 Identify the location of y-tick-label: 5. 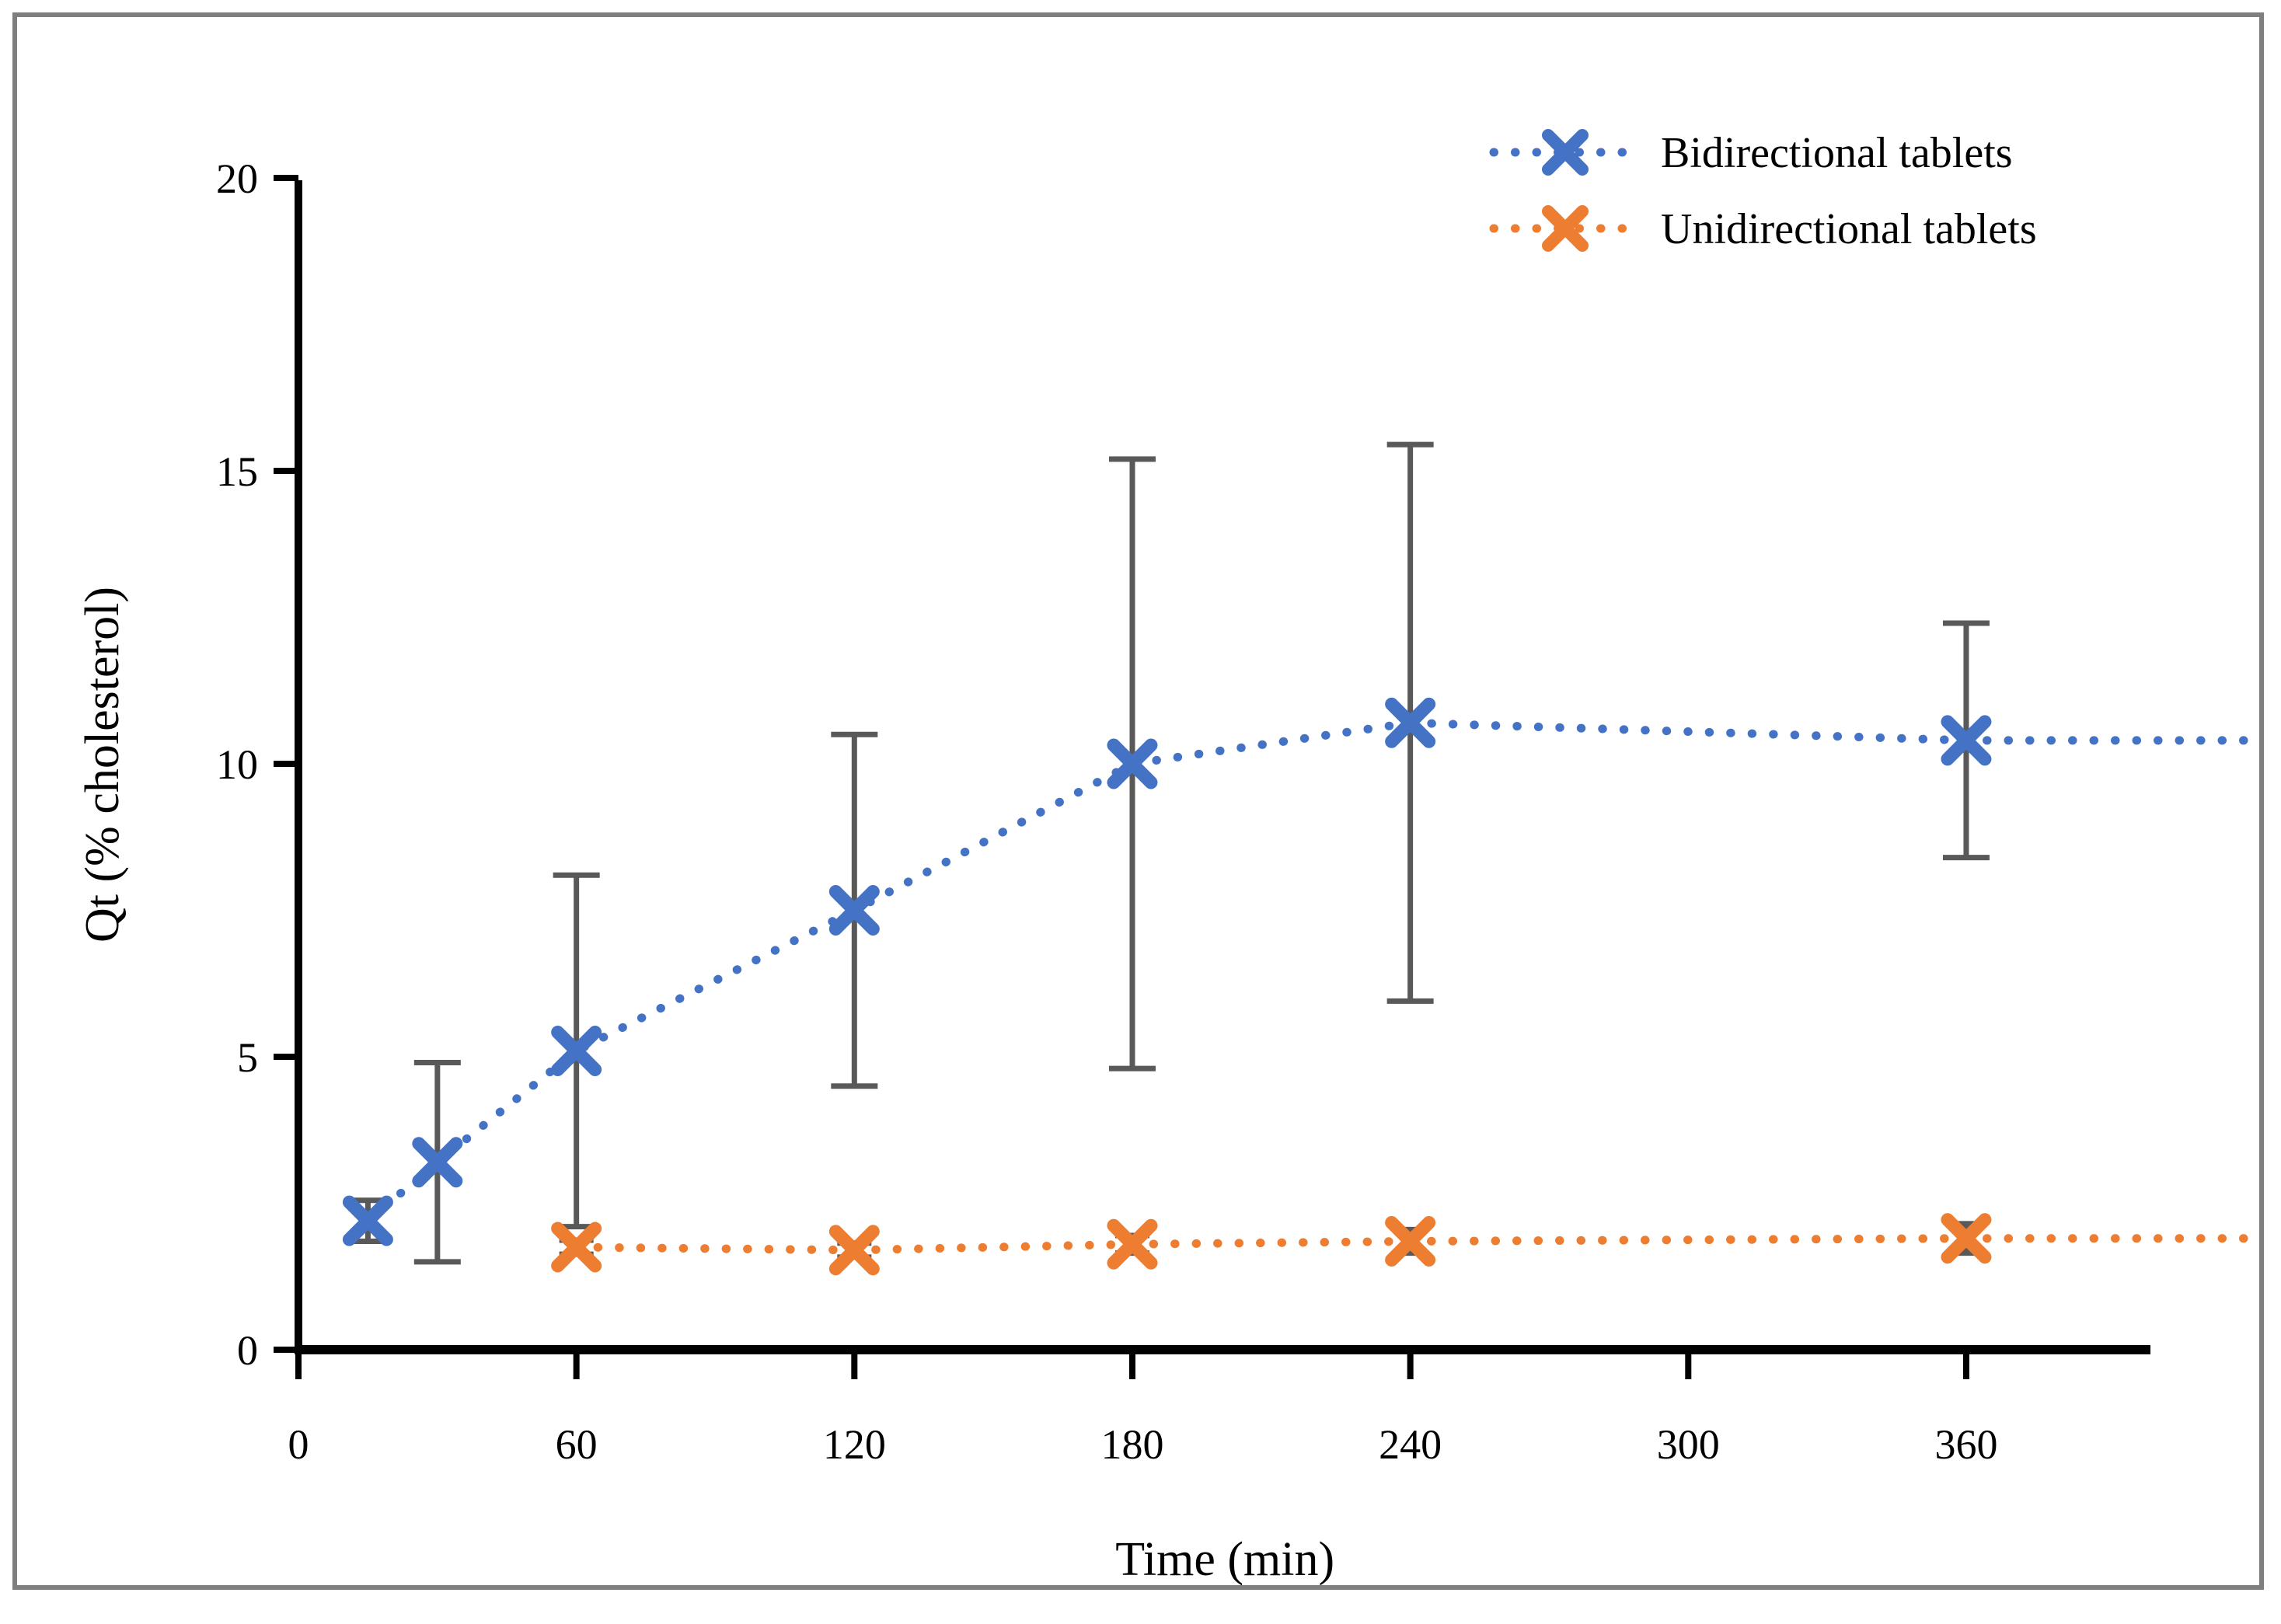
(248, 1057).